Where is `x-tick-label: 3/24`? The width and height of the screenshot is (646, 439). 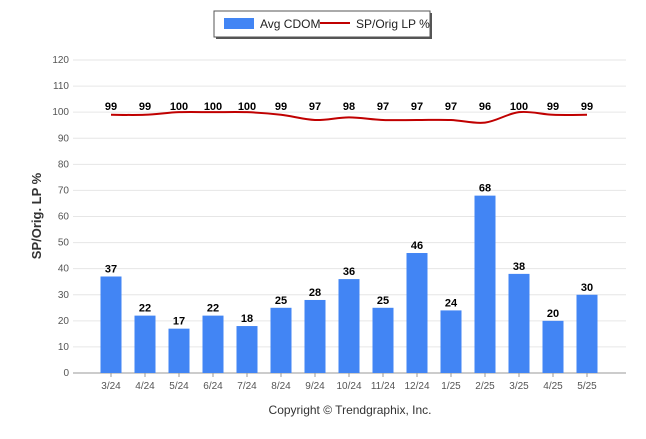 x-tick-label: 3/24 is located at coordinates (111, 386).